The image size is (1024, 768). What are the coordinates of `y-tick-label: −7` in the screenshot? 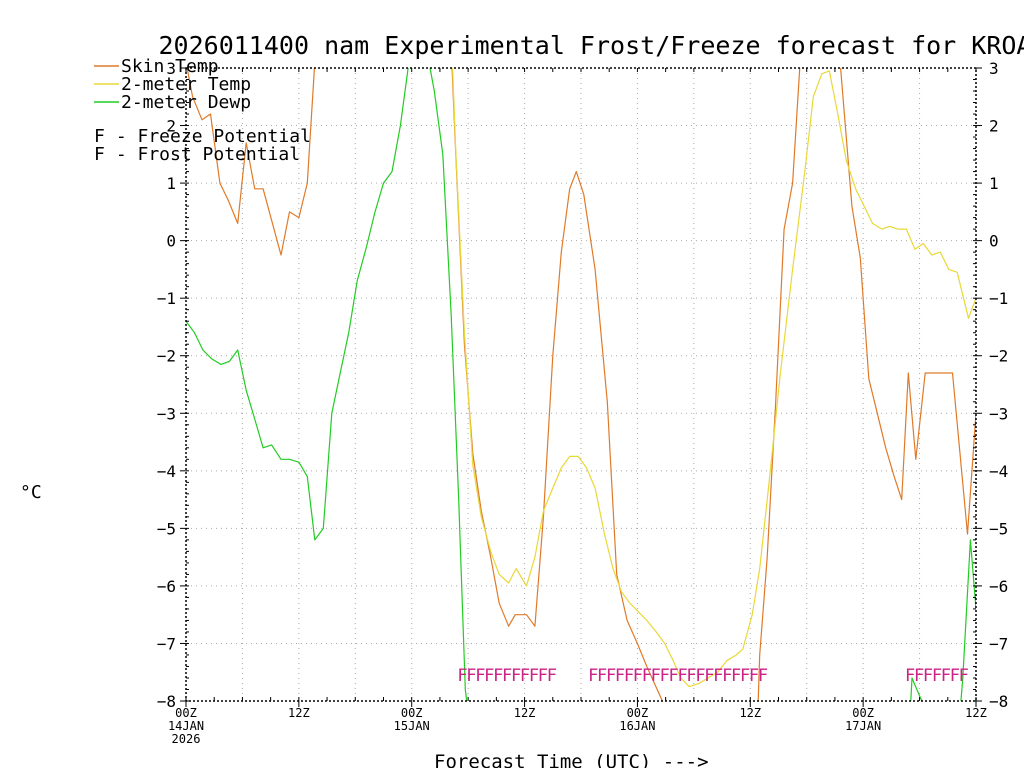 It's located at (166, 643).